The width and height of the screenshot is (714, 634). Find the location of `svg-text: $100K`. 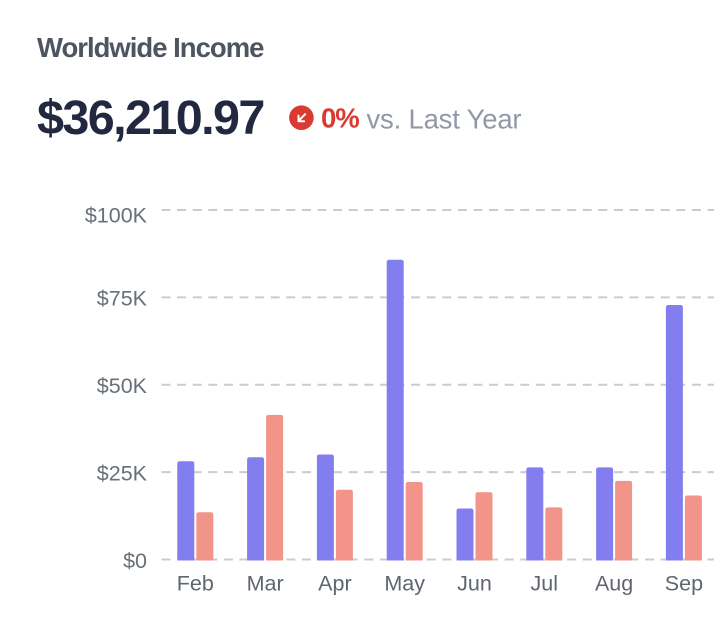

svg-text: $100K is located at coordinates (116, 216).